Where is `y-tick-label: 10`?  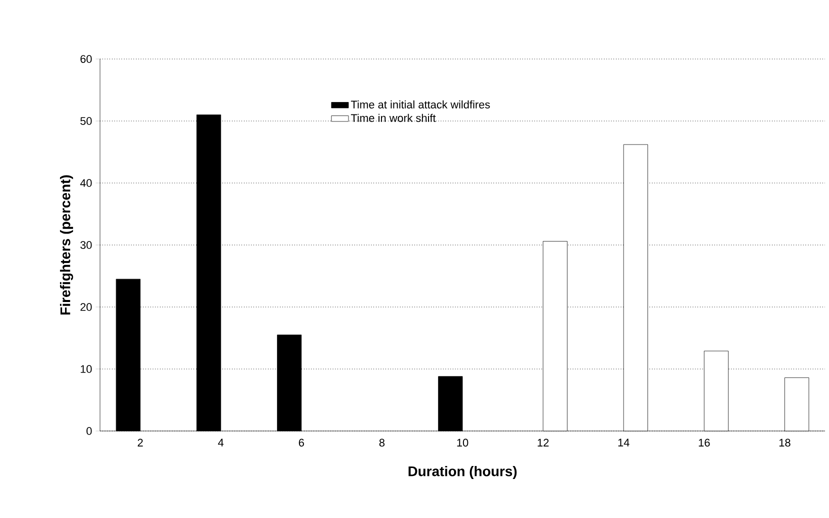
y-tick-label: 10 is located at coordinates (86, 369).